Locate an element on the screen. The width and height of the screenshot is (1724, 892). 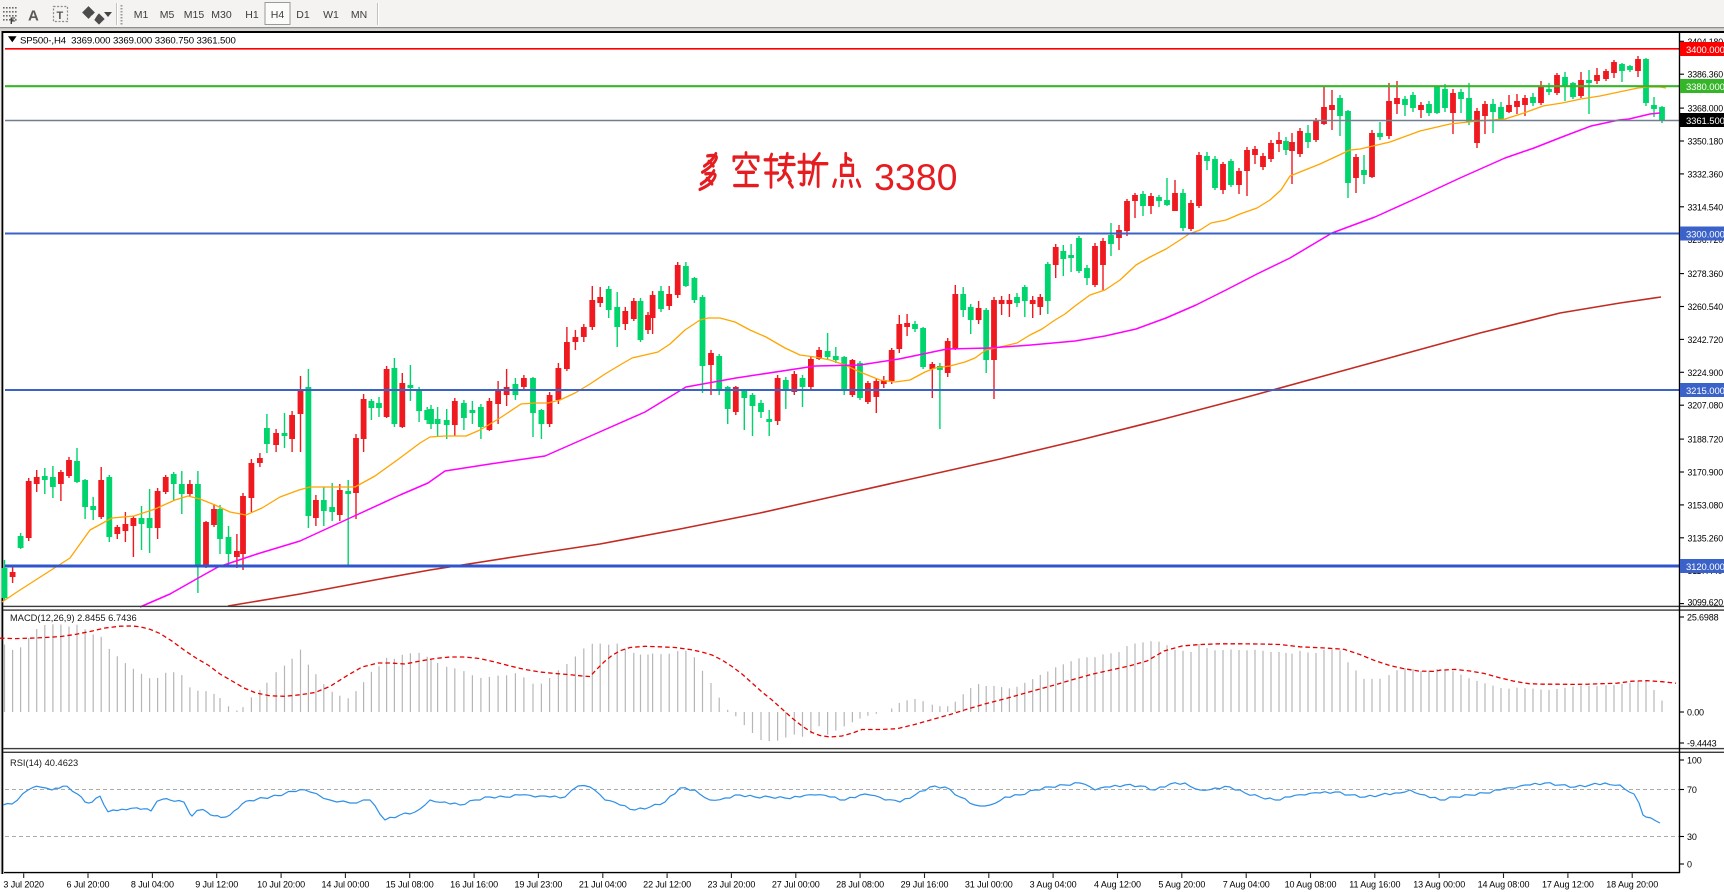
svg-text: MACD(12,26,9) 2.8455 6.7436 is located at coordinates (73, 618).